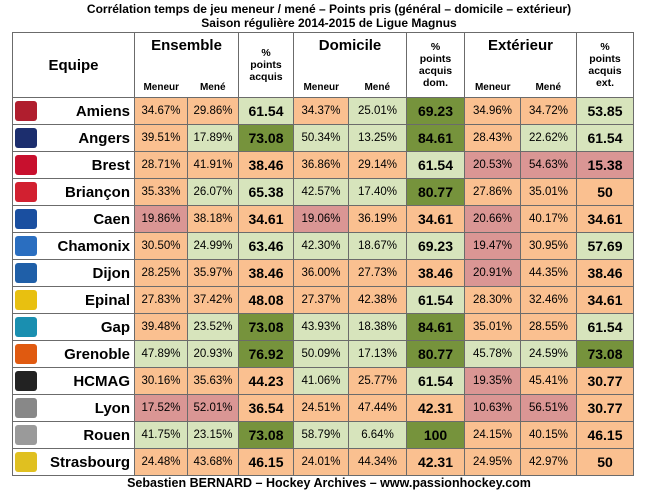 The width and height of the screenshot is (658, 493). What do you see at coordinates (492, 165) in the screenshot?
I see `ext-meneur-cell: 20.53%` at bounding box center [492, 165].